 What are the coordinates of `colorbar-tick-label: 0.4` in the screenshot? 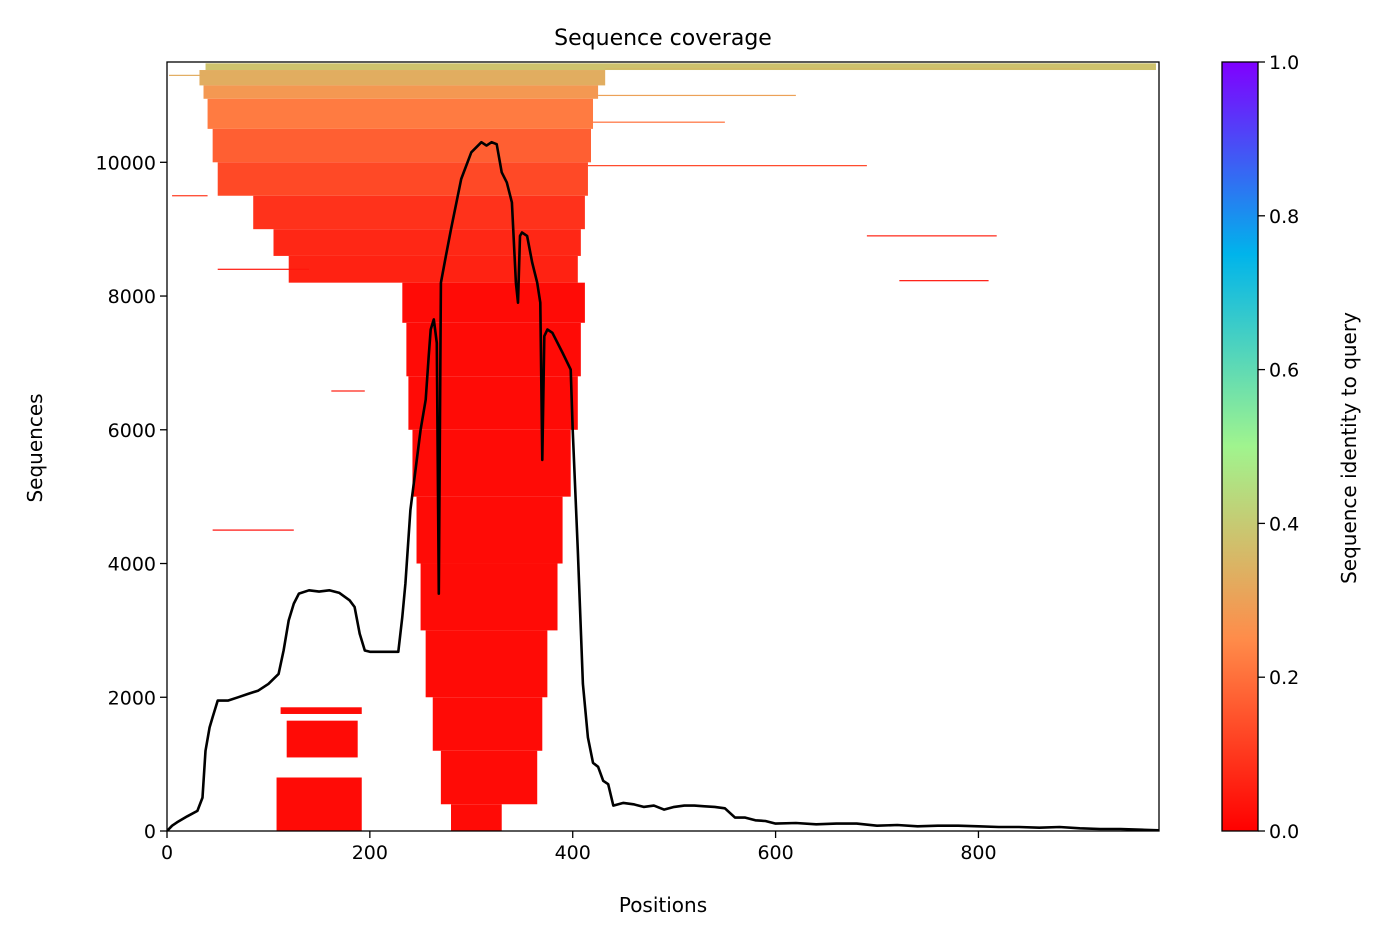 It's located at (1284, 524).